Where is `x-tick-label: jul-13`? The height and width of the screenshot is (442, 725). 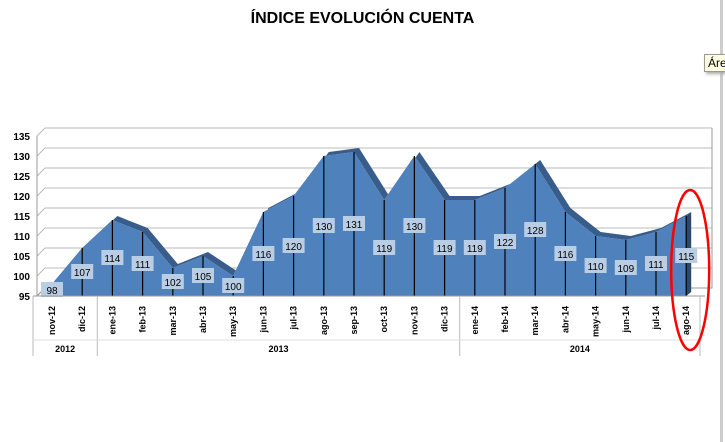 x-tick-label: jul-13 is located at coordinates (294, 318).